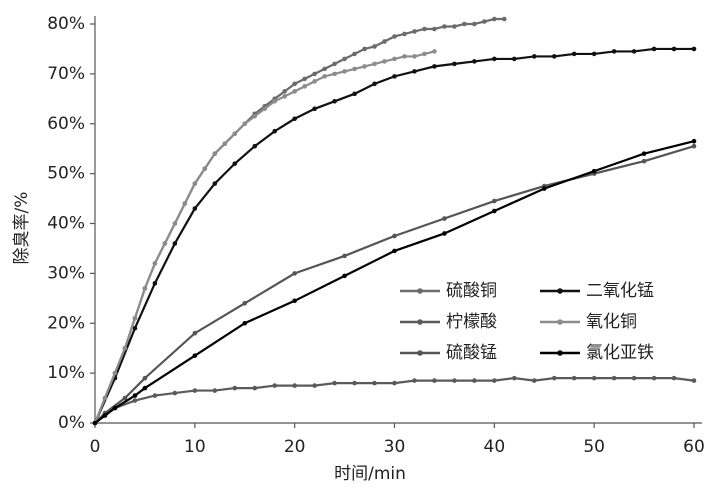 The width and height of the screenshot is (717, 497). What do you see at coordinates (295, 447) in the screenshot?
I see `x-tick-label: 20` at bounding box center [295, 447].